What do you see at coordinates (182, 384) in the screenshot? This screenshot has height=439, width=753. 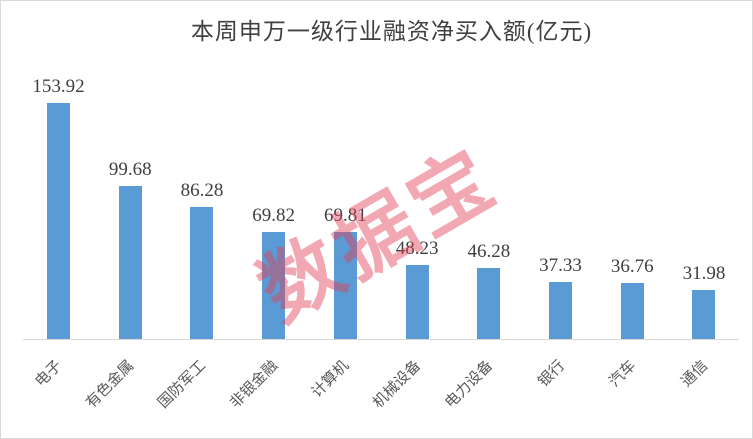 I see `category-label: 国防军工` at bounding box center [182, 384].